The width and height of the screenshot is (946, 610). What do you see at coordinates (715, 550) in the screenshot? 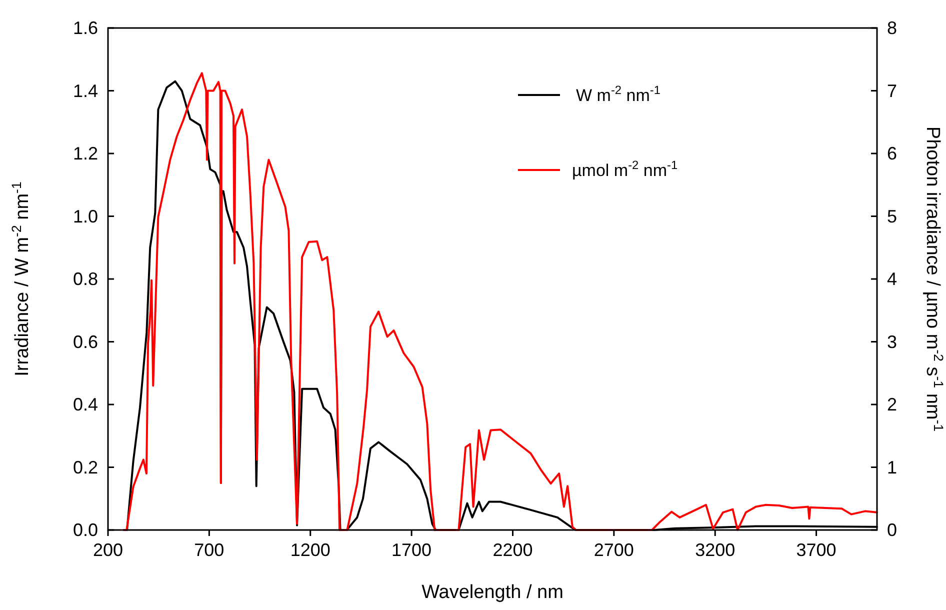
I see `x-tick-label: 3200` at bounding box center [715, 550].